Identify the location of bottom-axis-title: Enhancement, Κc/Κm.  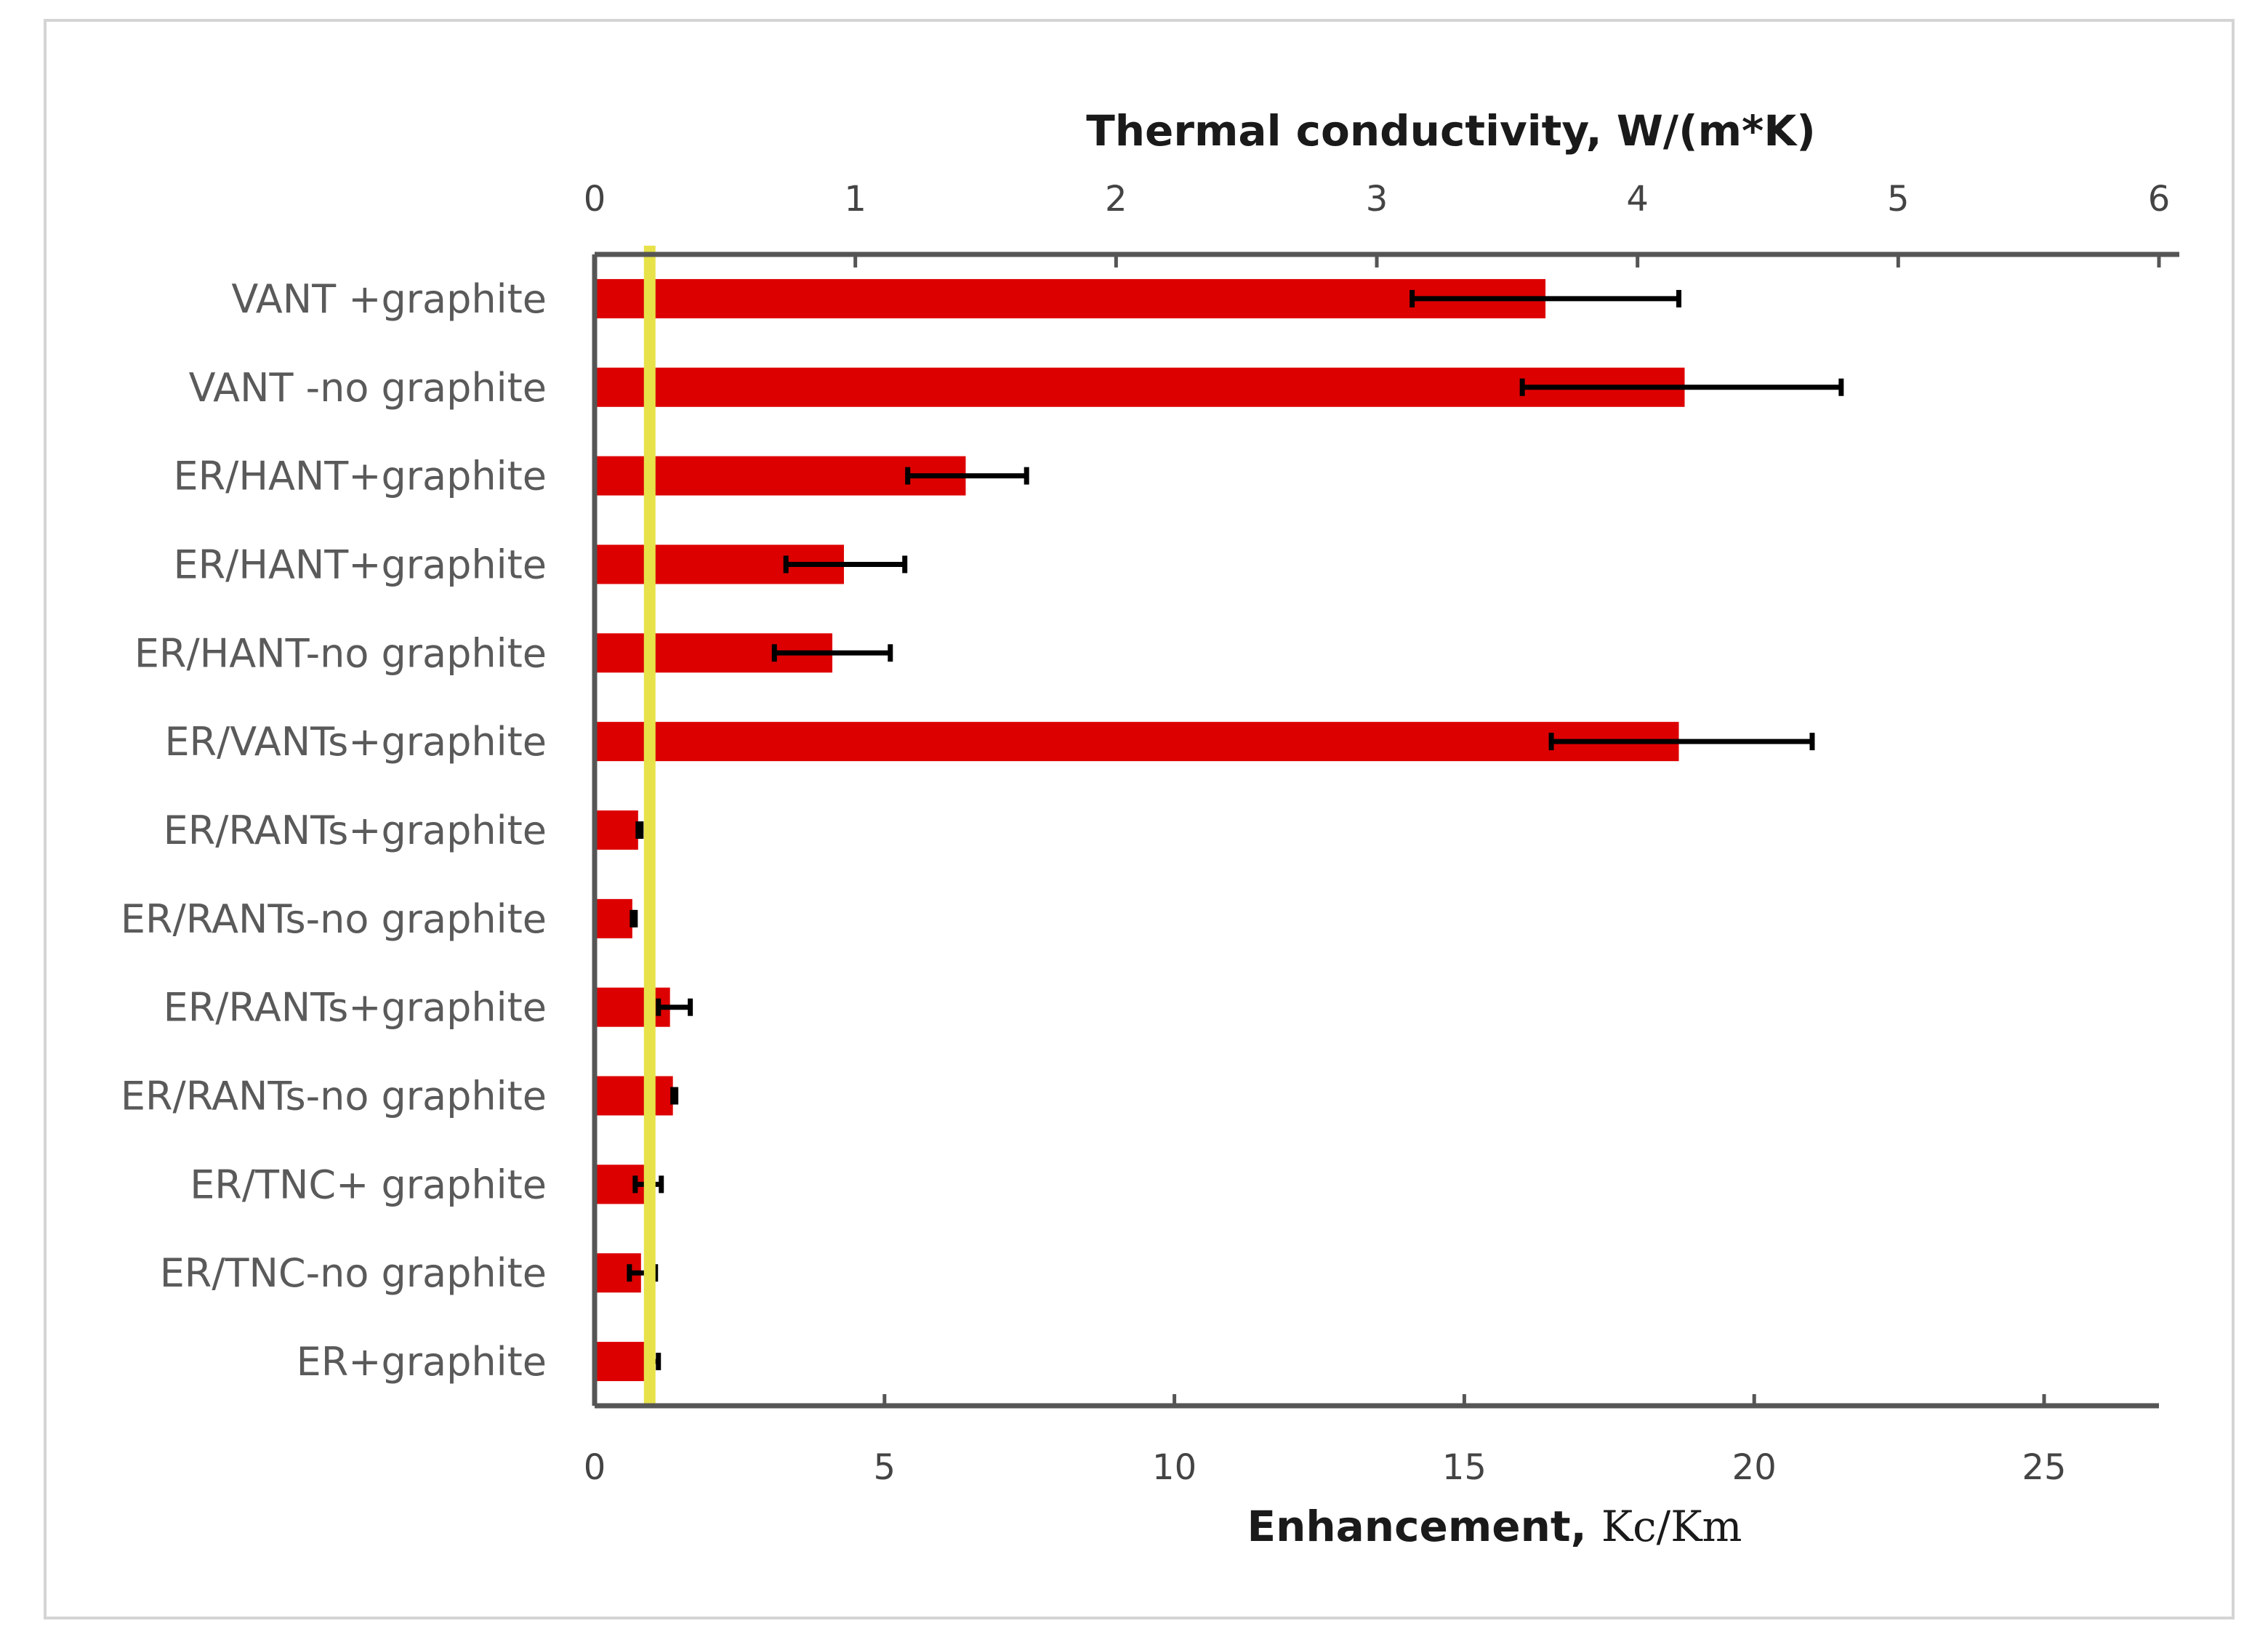
(1494, 1526).